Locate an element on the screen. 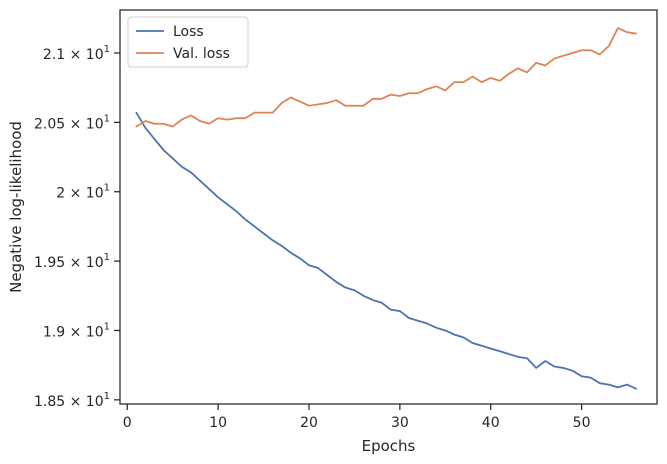 The height and width of the screenshot is (464, 667). x-tick-label: 50 is located at coordinates (582, 423).